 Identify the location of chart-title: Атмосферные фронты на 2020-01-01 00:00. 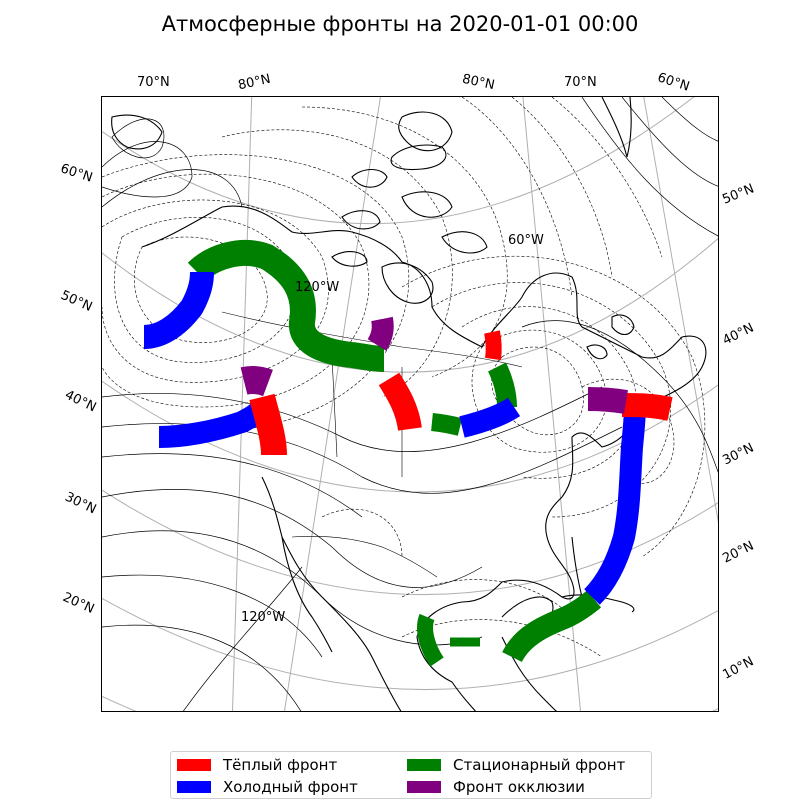
(400, 24).